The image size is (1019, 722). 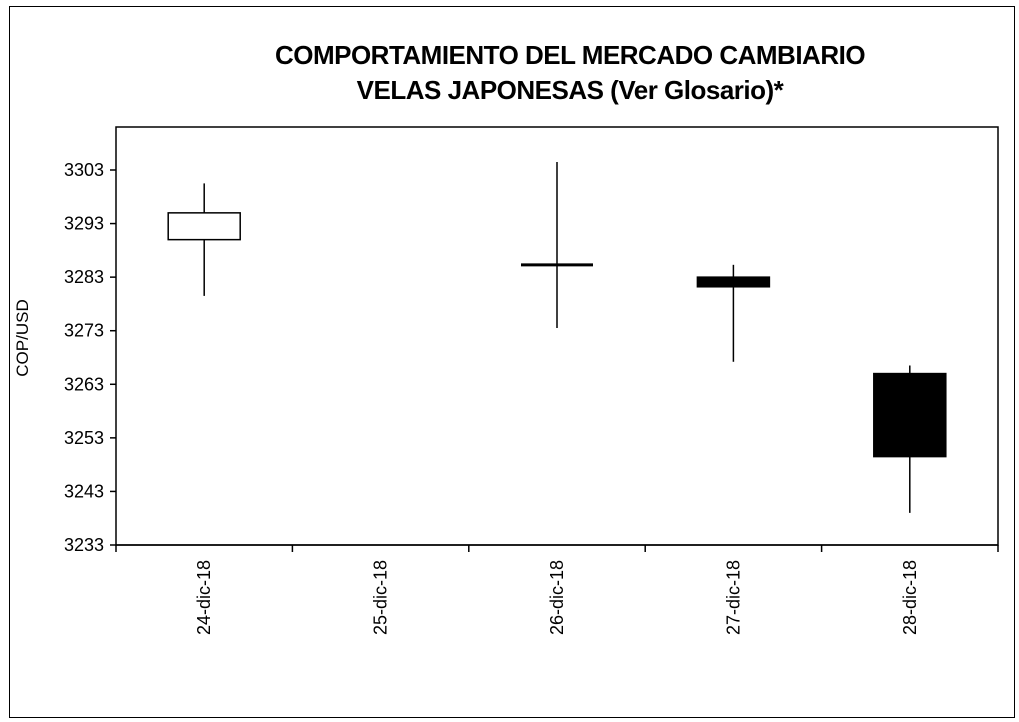 I want to click on candle-body-up, so click(x=204, y=226).